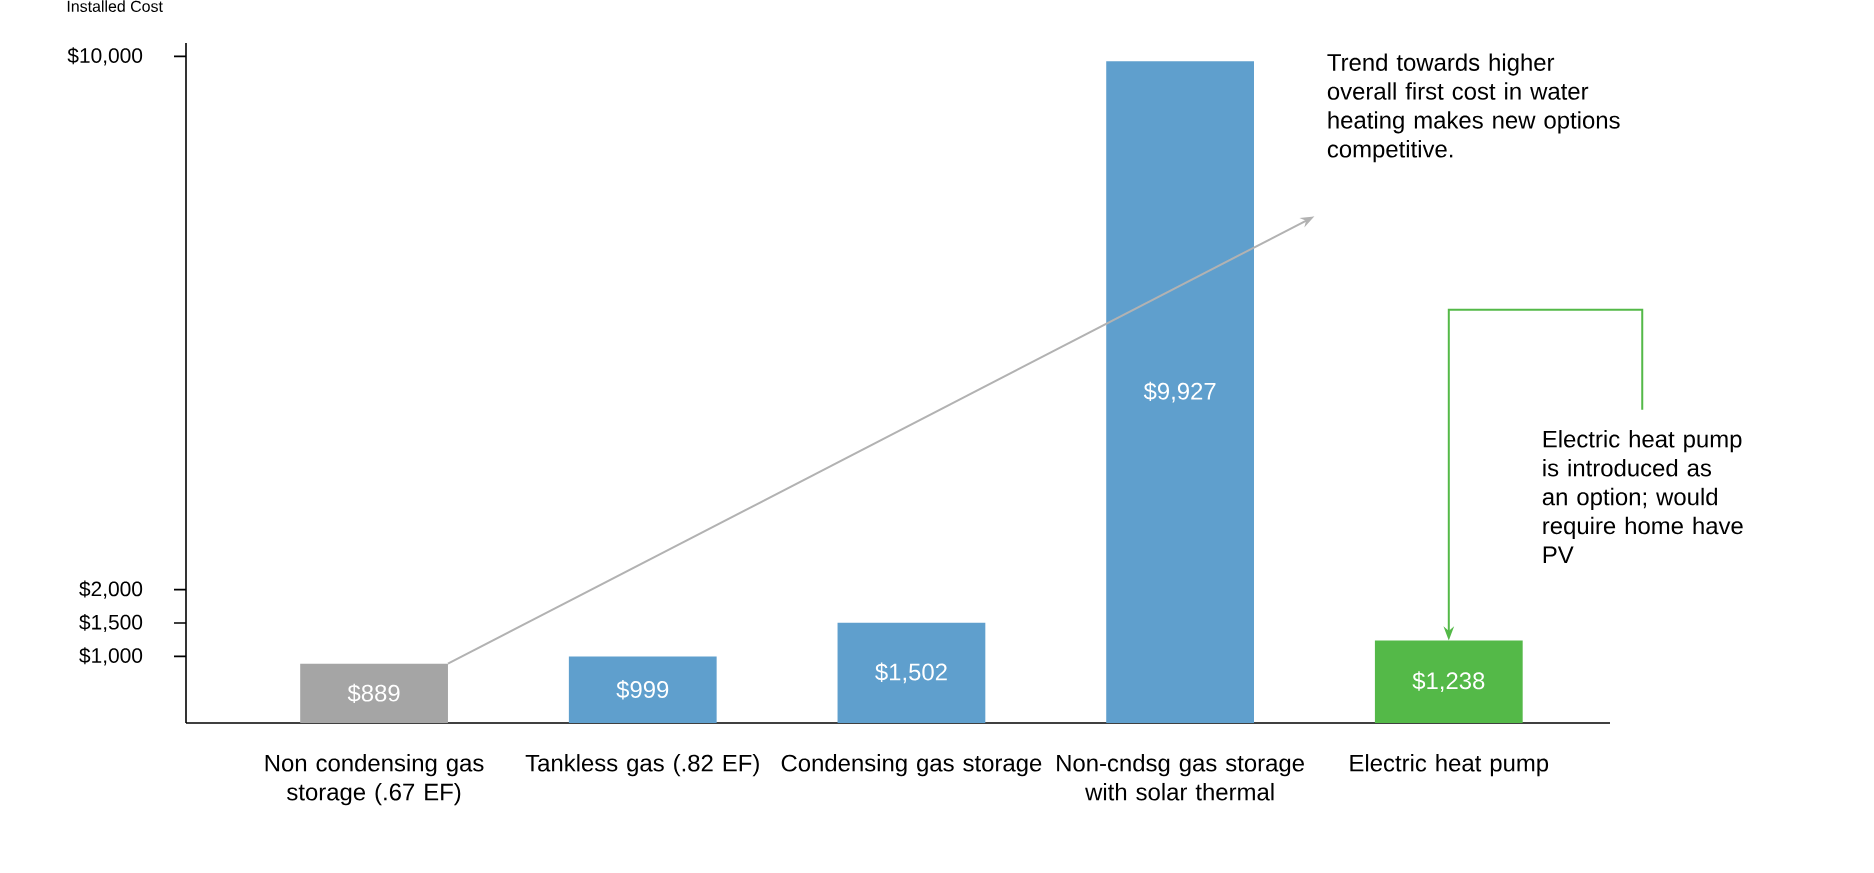 This screenshot has height=873, width=1874. I want to click on y-tick-label: $1,500, so click(111, 623).